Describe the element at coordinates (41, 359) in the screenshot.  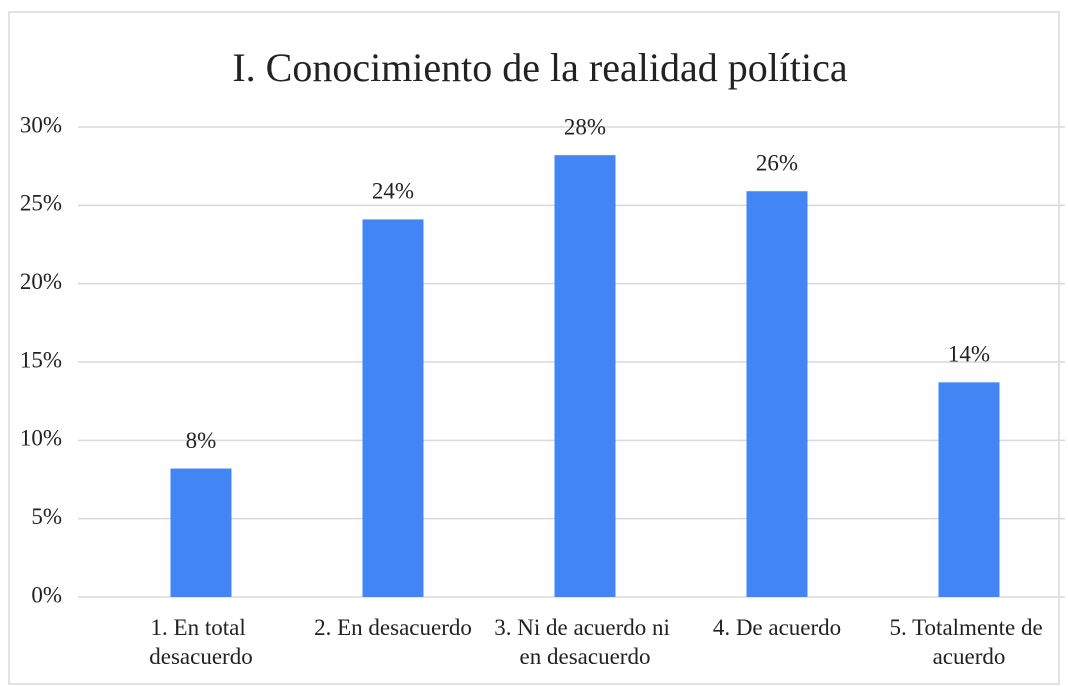
I see `y-tick-label: 15%` at that location.